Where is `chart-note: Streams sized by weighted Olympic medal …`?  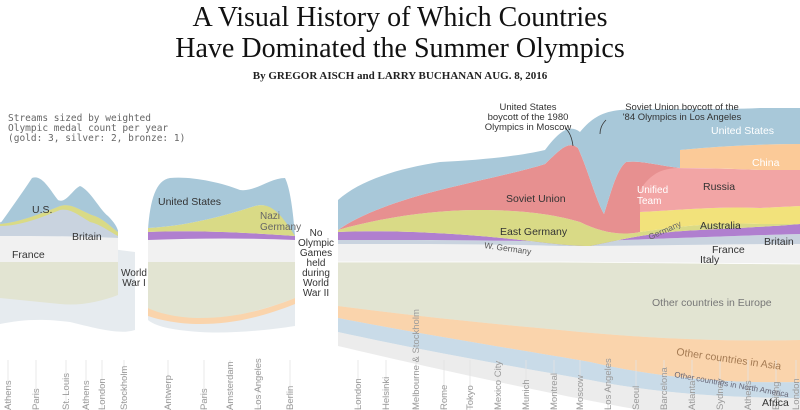
chart-note: Streams sized by weighted Olympic medal … is located at coordinates (97, 128).